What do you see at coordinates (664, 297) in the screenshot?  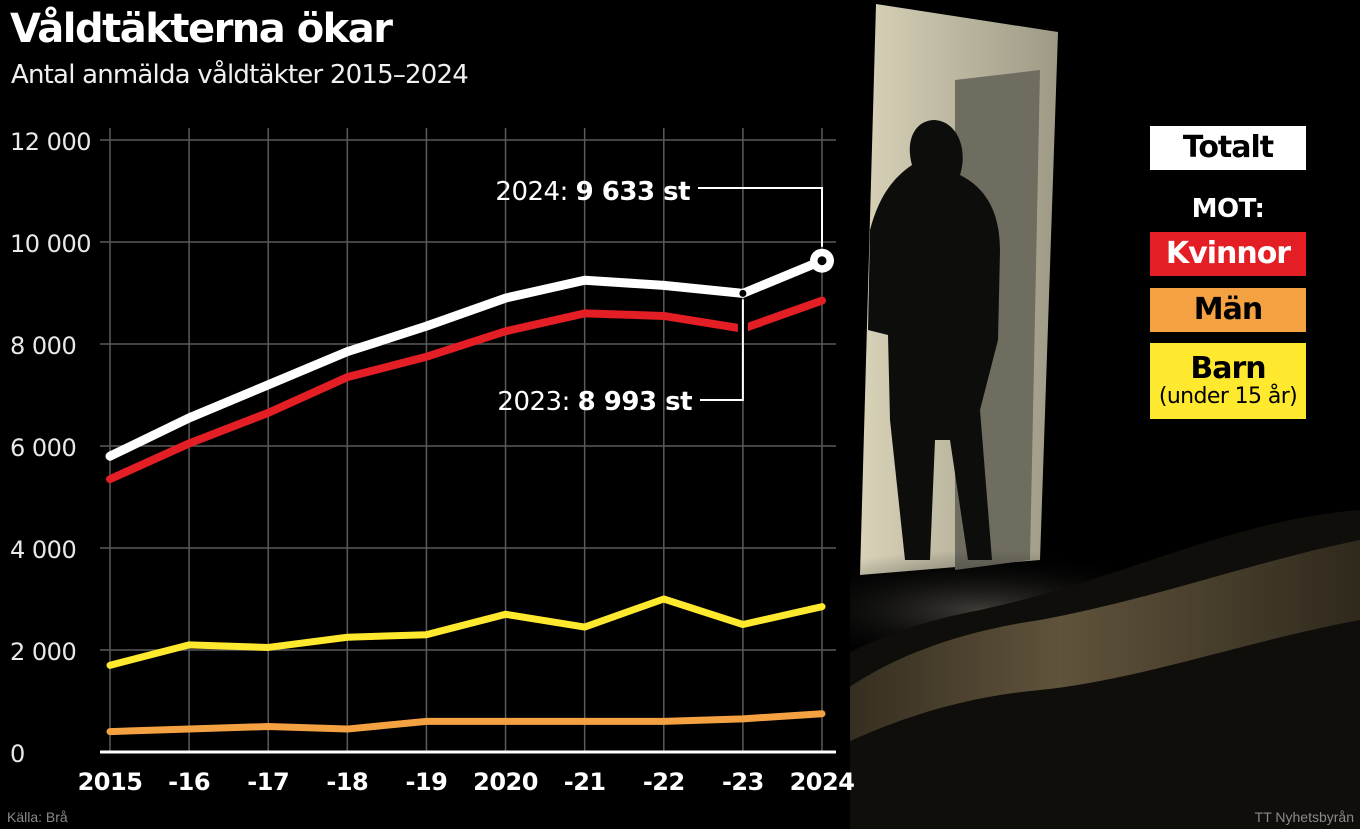 I see `chart-annotations: 2024: 9 633 st 2023: 8 993 st` at bounding box center [664, 297].